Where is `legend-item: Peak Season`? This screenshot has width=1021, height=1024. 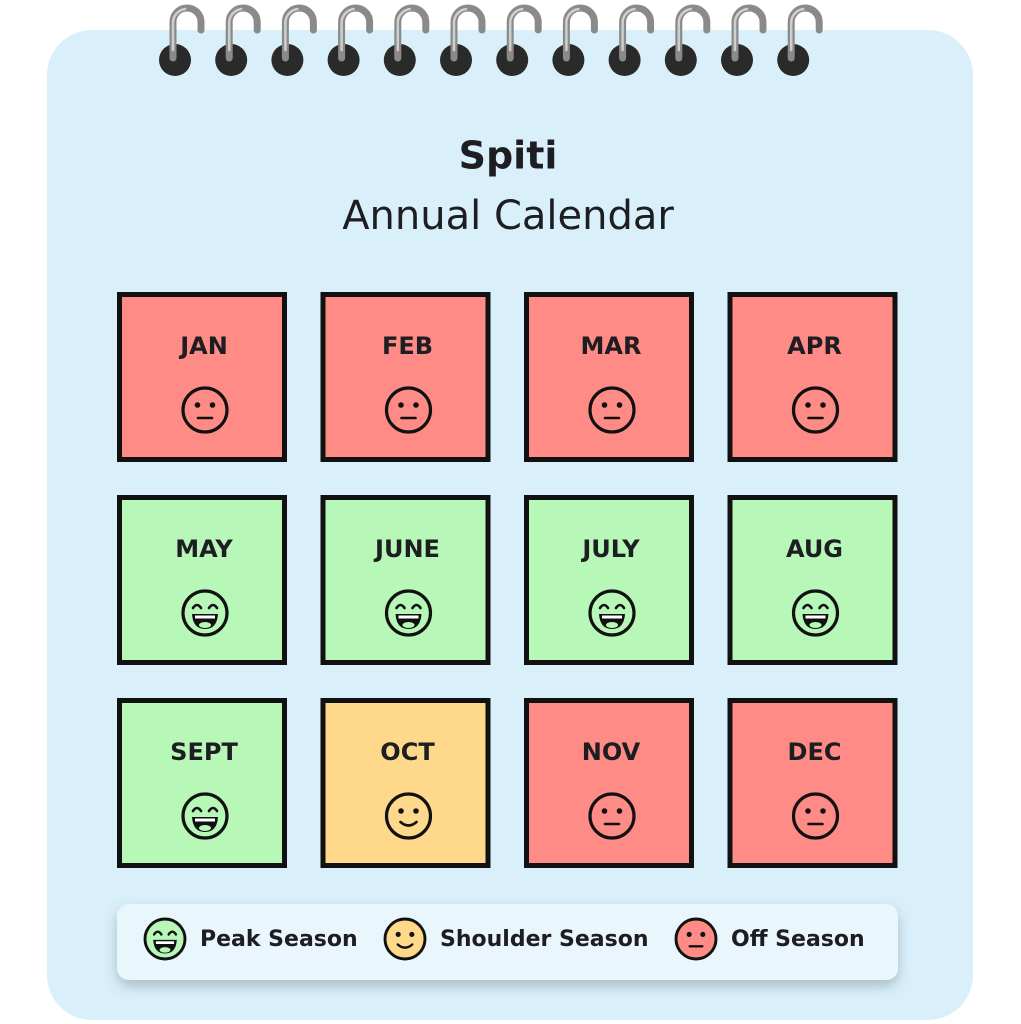
legend-item: Peak Season is located at coordinates (250, 939).